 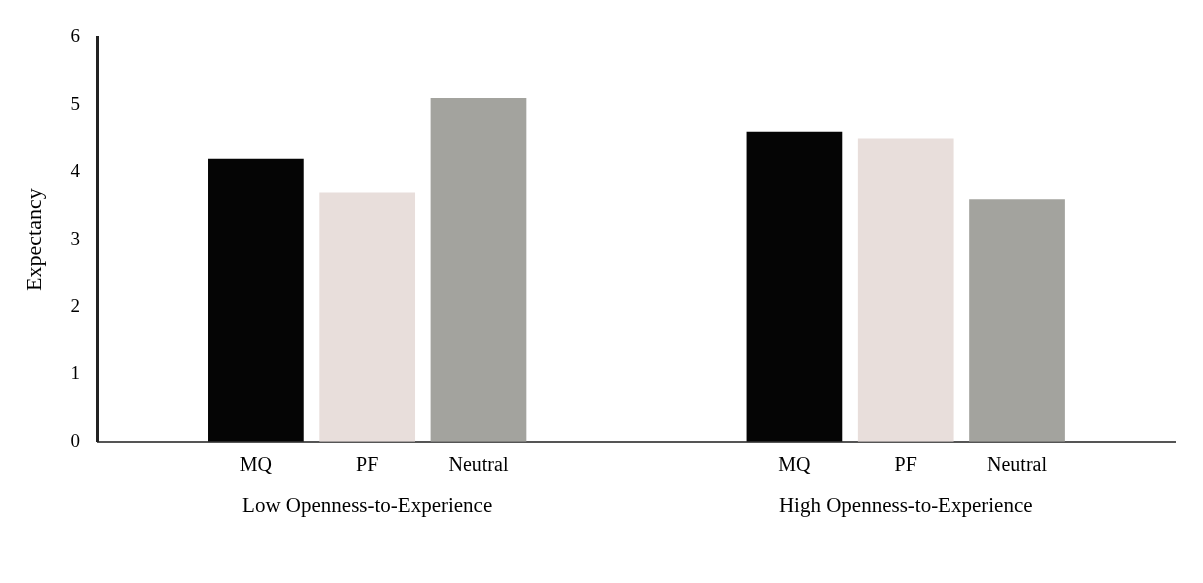 I want to click on y-tick-label: 3, so click(x=75, y=238).